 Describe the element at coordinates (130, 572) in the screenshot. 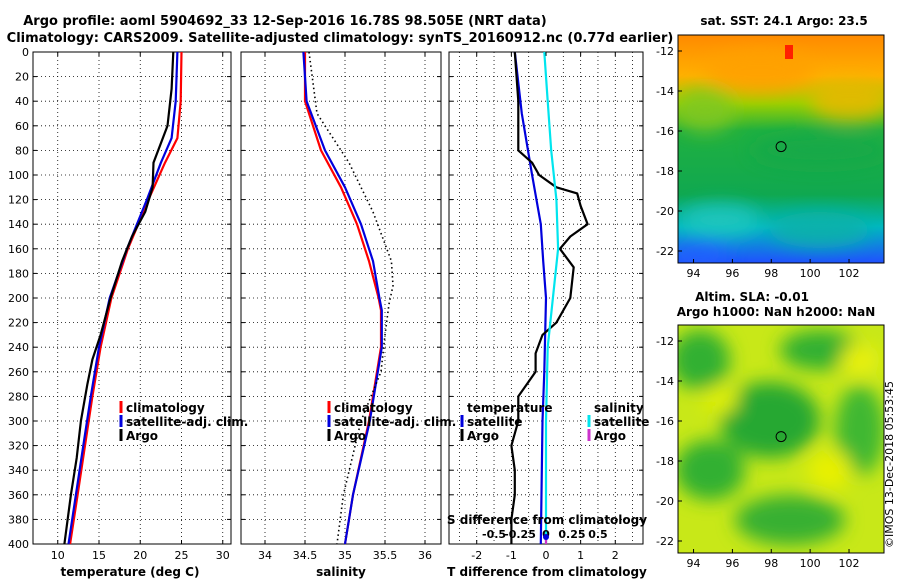

I see `temperature-xlabel: temperature (deg C)` at that location.